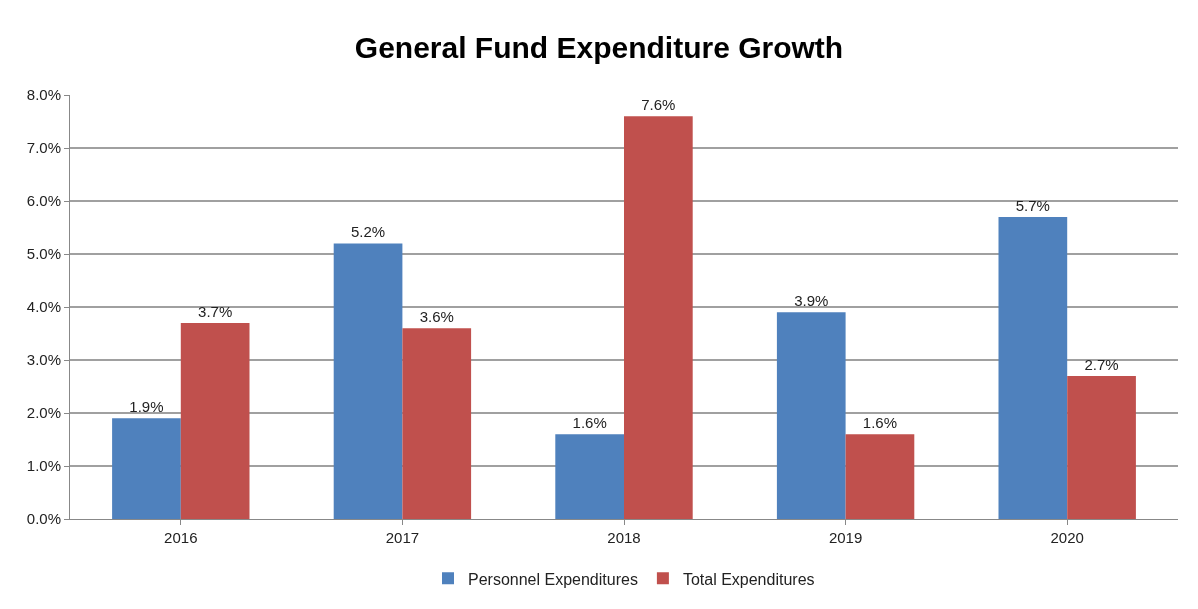 This screenshot has height=609, width=1198. What do you see at coordinates (146, 407) in the screenshot?
I see `data-label: 1.9%` at bounding box center [146, 407].